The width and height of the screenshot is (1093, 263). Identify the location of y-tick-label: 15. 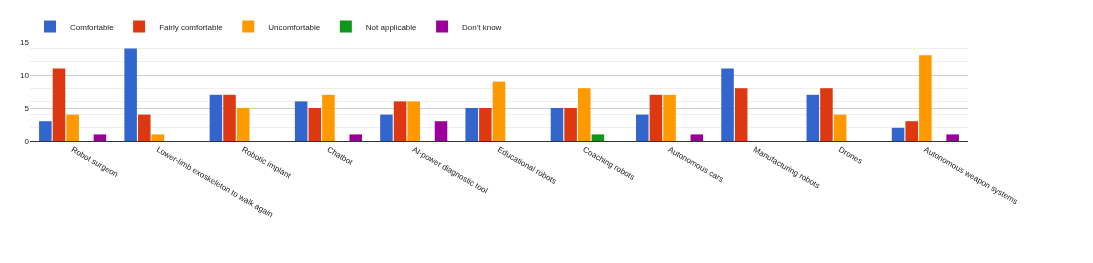
(25, 42).